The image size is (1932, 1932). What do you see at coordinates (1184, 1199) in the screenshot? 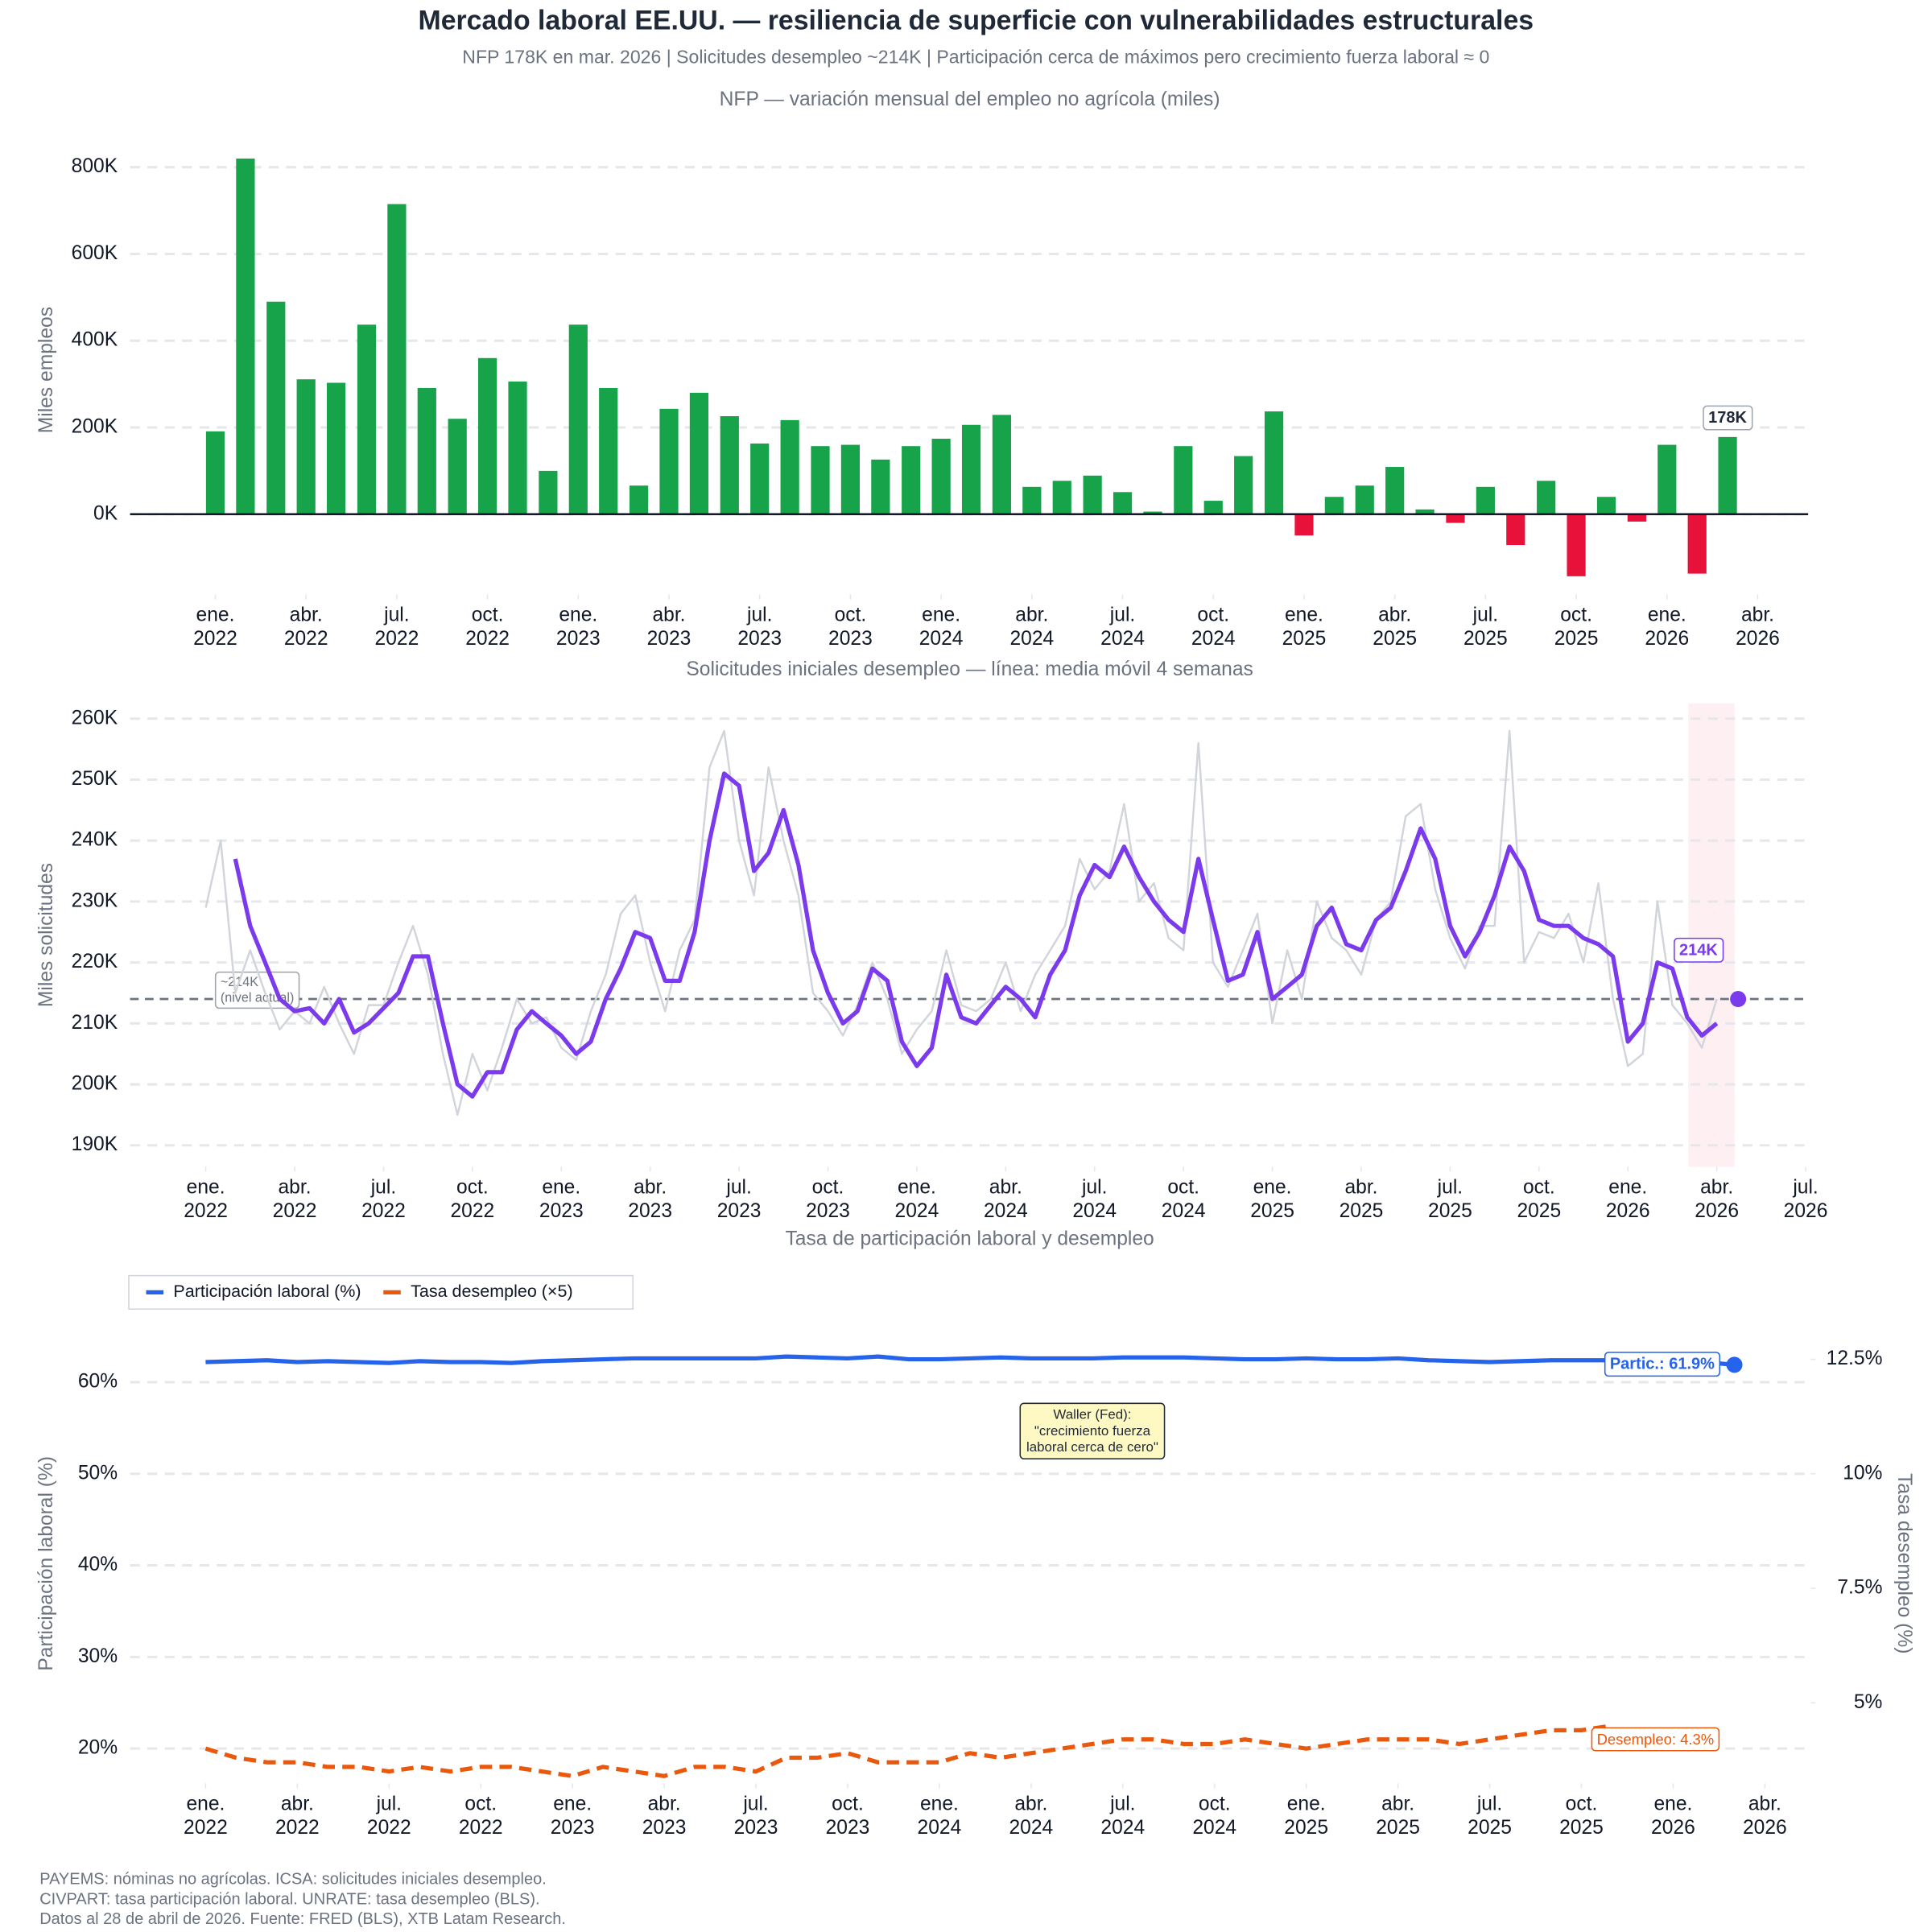
I see `x-tick-label: oct. 2024` at bounding box center [1184, 1199].